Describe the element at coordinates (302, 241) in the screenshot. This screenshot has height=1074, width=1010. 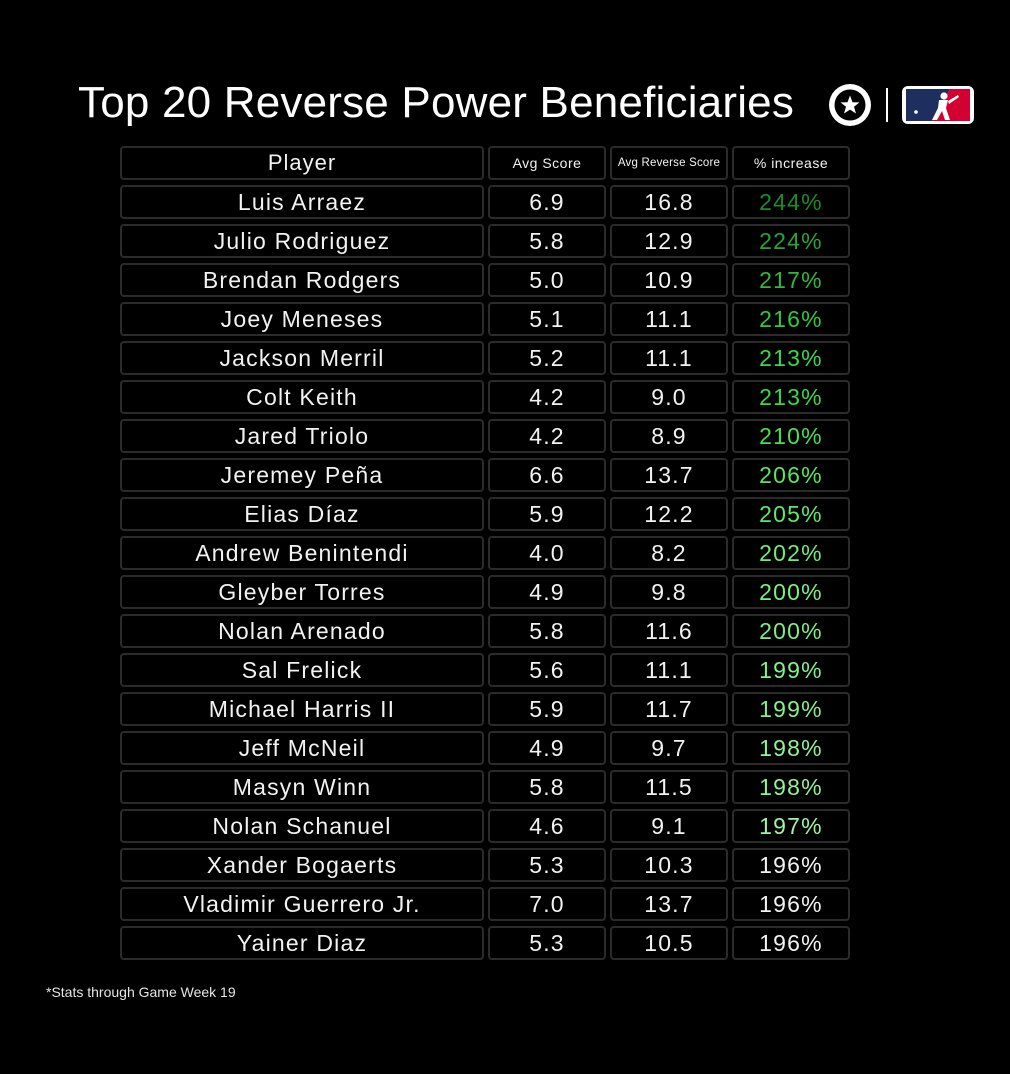
I see `player-name: Julio Rodriguez` at that location.